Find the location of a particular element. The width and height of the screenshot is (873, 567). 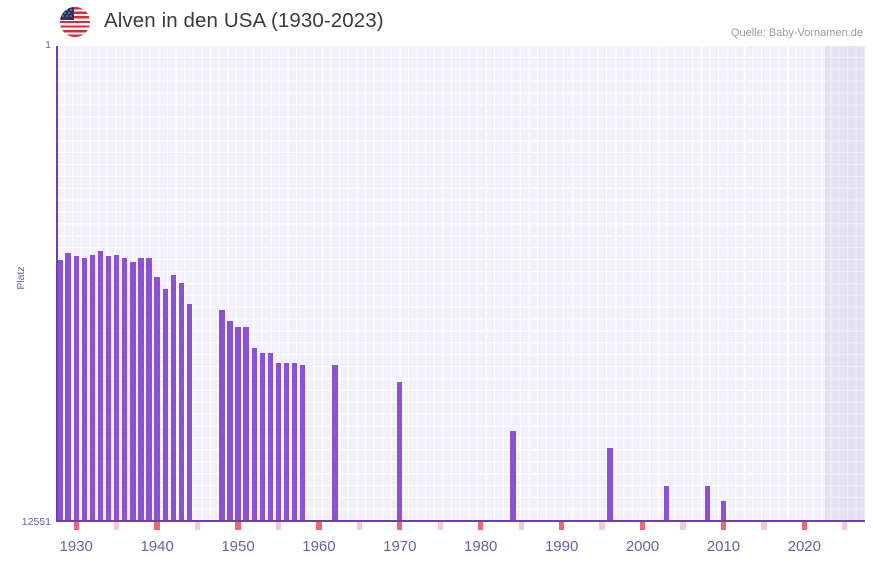

x-tick-label: 1970 is located at coordinates (400, 546).